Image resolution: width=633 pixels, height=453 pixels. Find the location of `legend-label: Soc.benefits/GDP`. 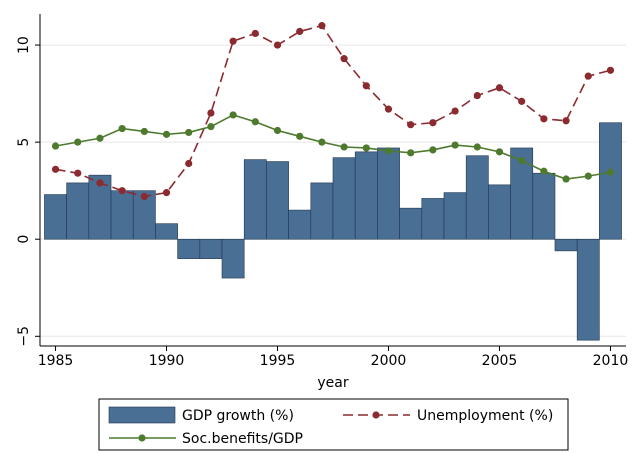

legend-label: Soc.benefits/GDP is located at coordinates (242, 439).